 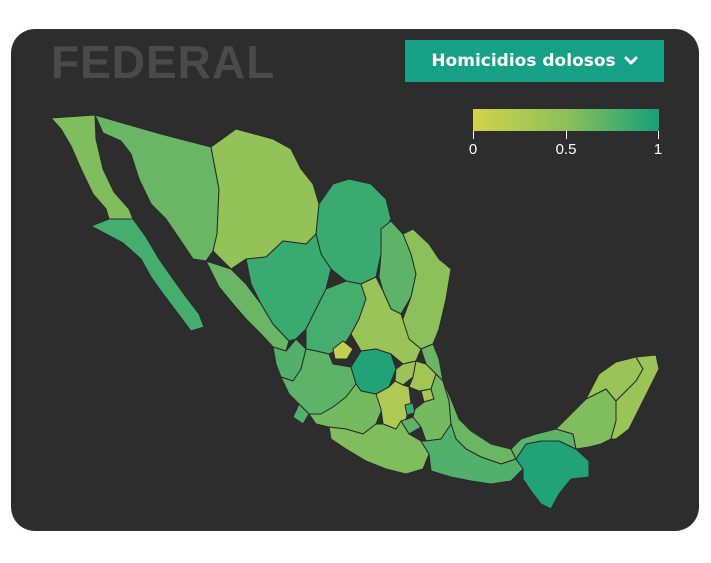 I want to click on legend-min-label: 0, so click(x=473, y=149).